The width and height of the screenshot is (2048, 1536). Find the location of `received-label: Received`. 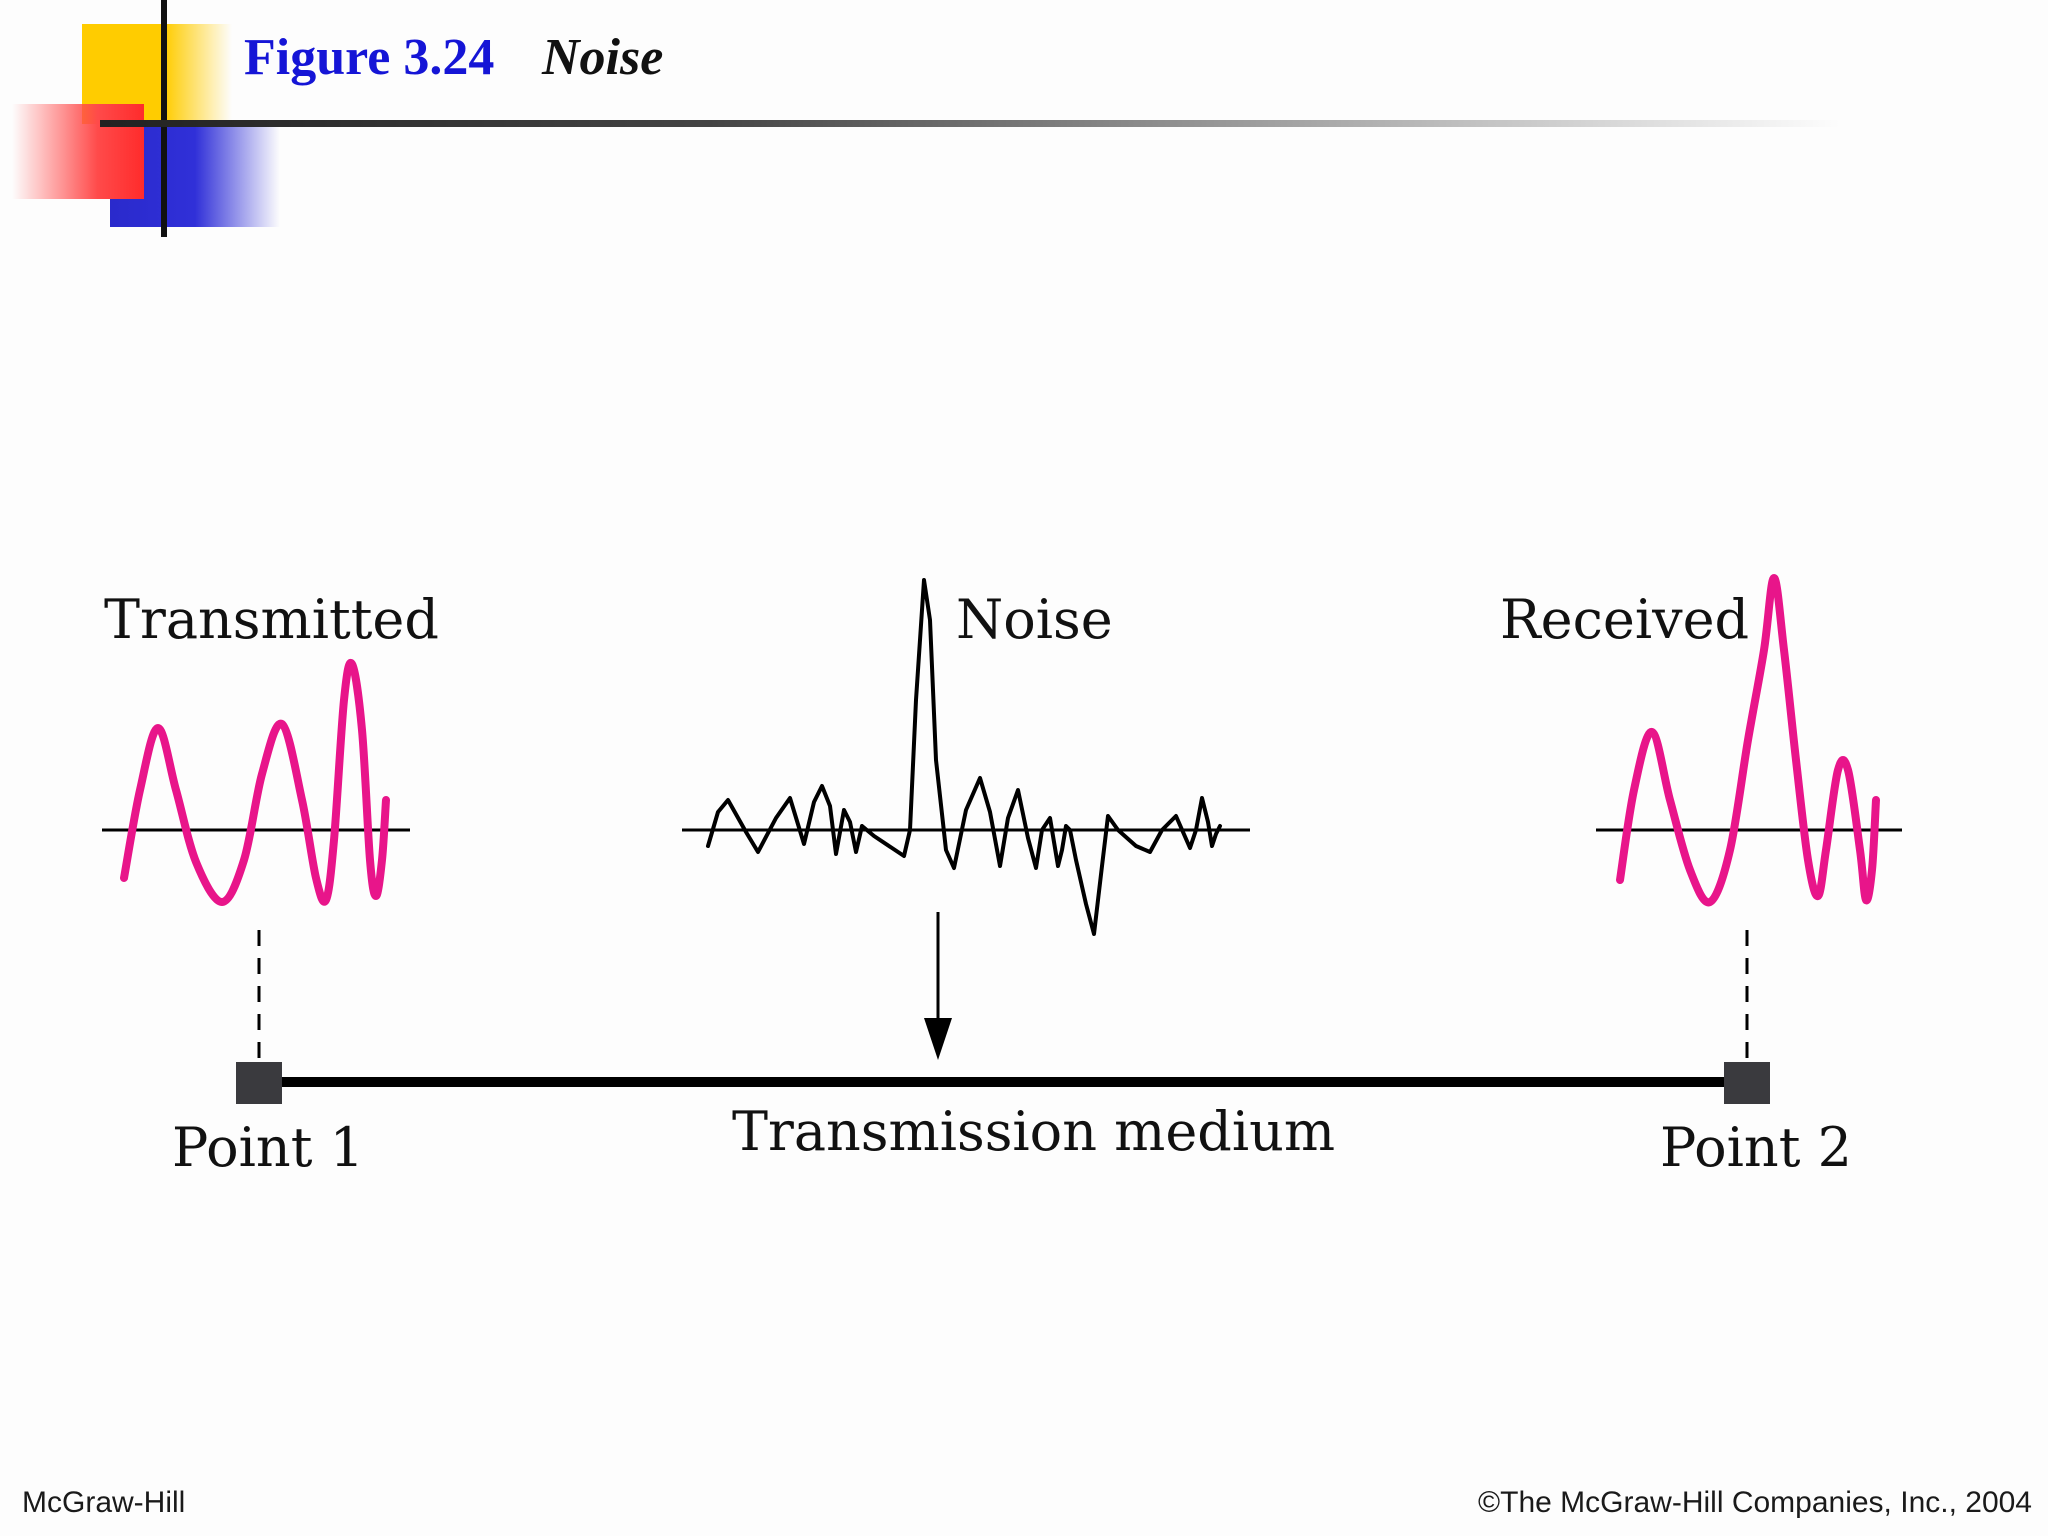

received-label: Received is located at coordinates (1624, 619).